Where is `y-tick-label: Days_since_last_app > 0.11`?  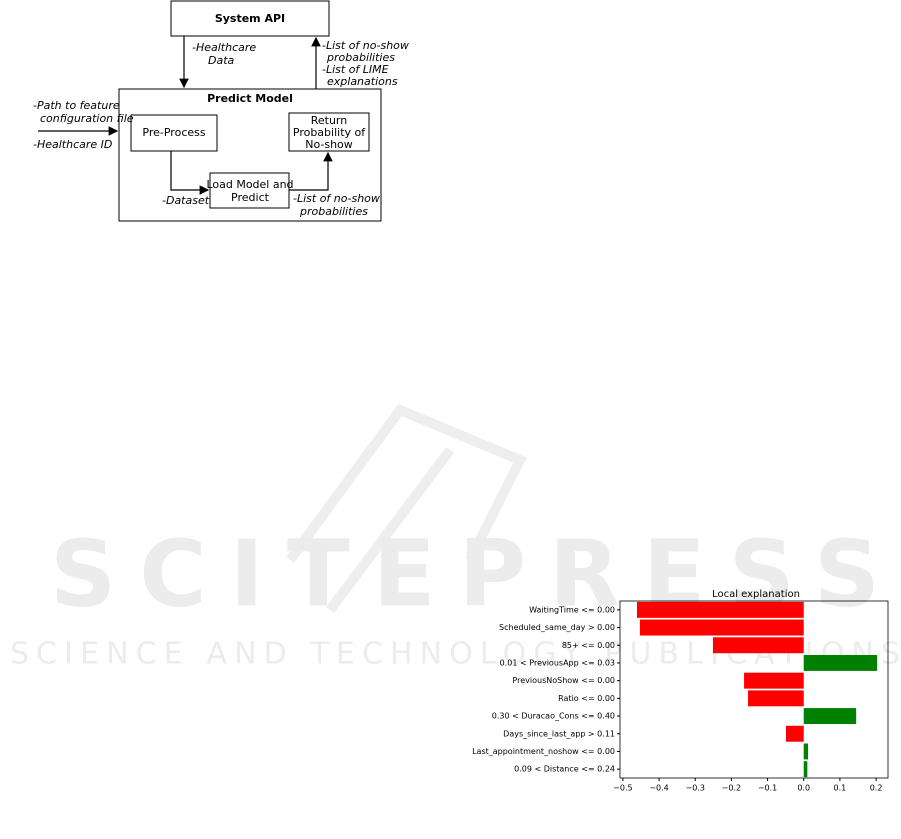 y-tick-label: Days_since_last_app > 0.11 is located at coordinates (559, 733).